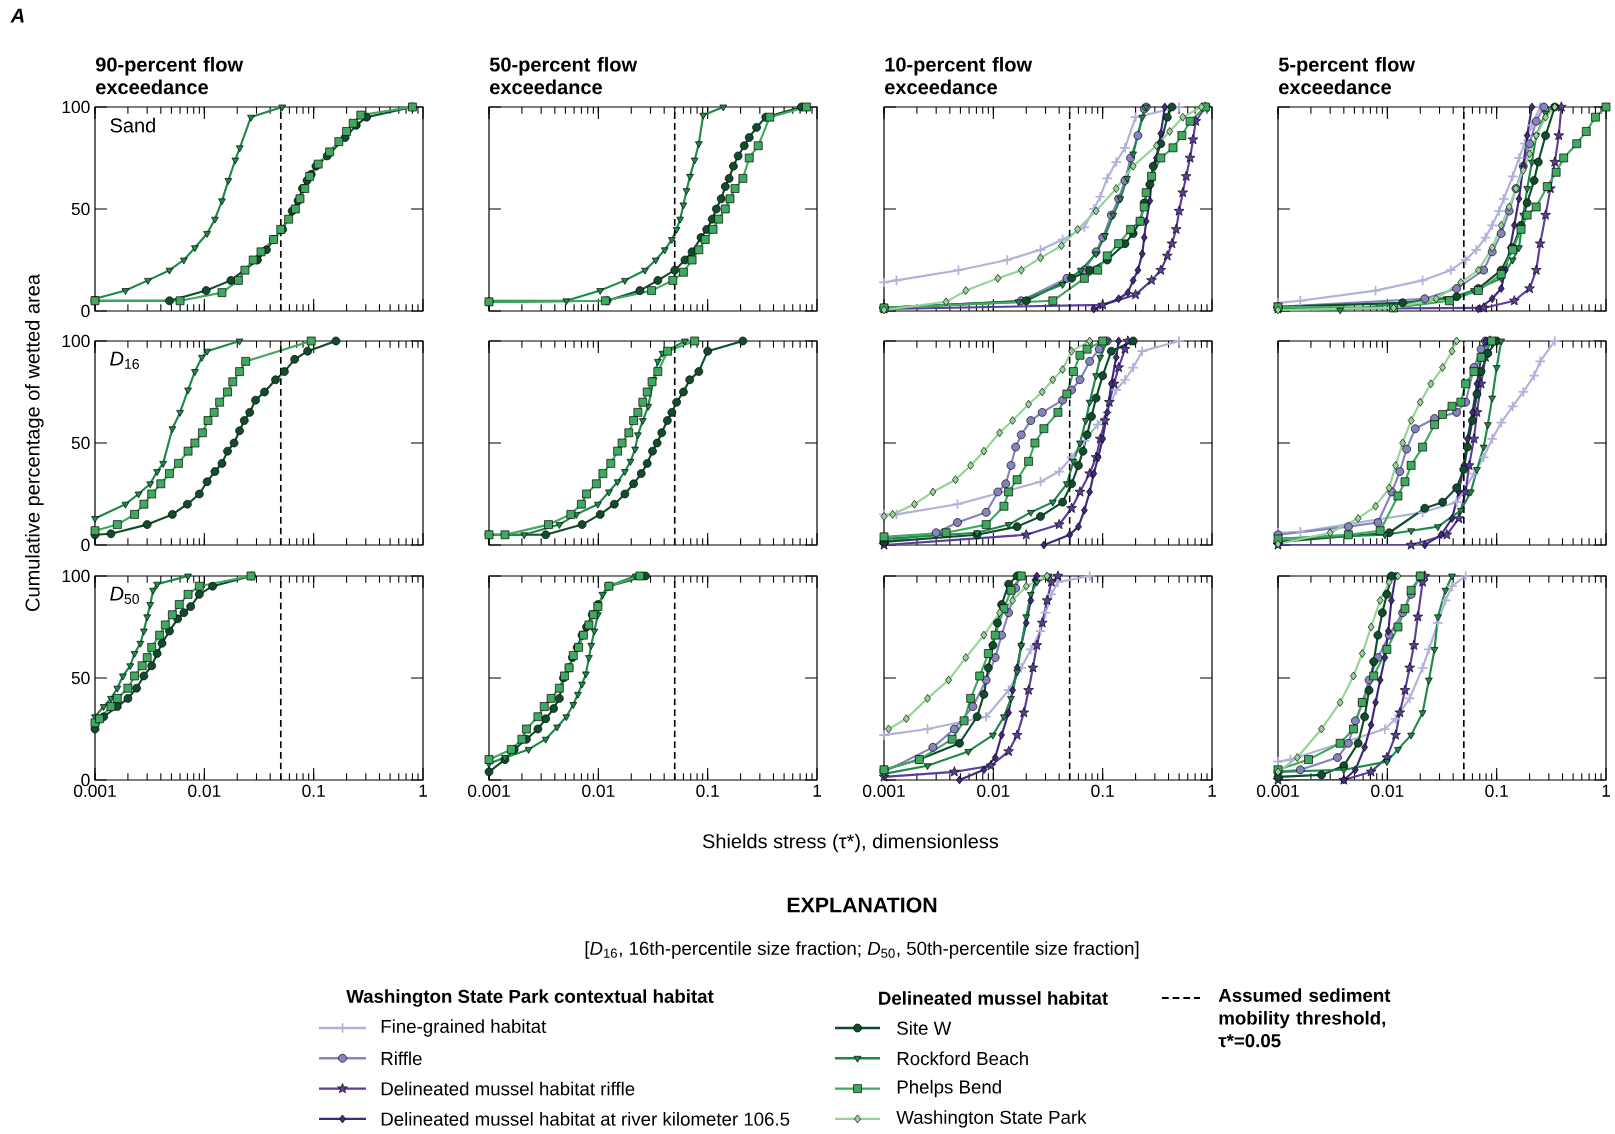  Describe the element at coordinates (585, 1119) in the screenshot. I see `legend-label: Delineated mussel habitat at river kilometer 106.5` at that location.